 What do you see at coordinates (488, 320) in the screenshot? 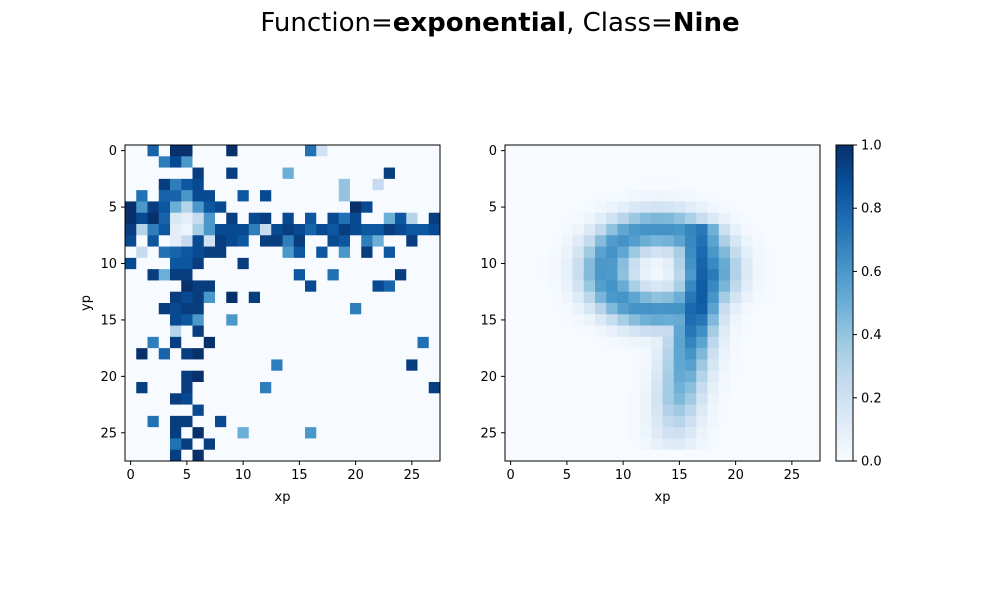
I see `y-tick-label: 15` at bounding box center [488, 320].